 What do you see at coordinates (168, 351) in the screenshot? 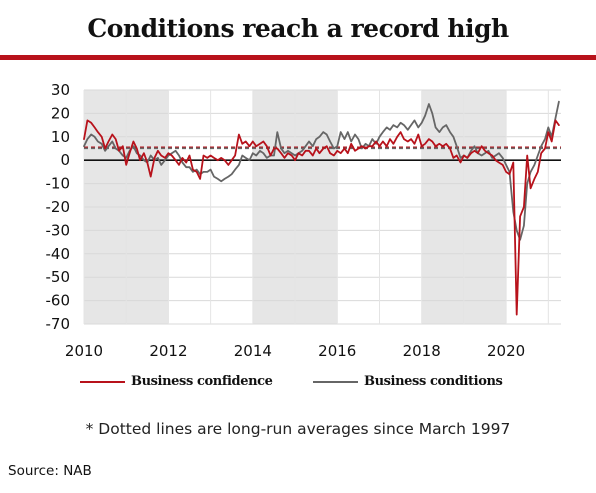
I see `x-tick-label-1: 2012` at bounding box center [168, 351].